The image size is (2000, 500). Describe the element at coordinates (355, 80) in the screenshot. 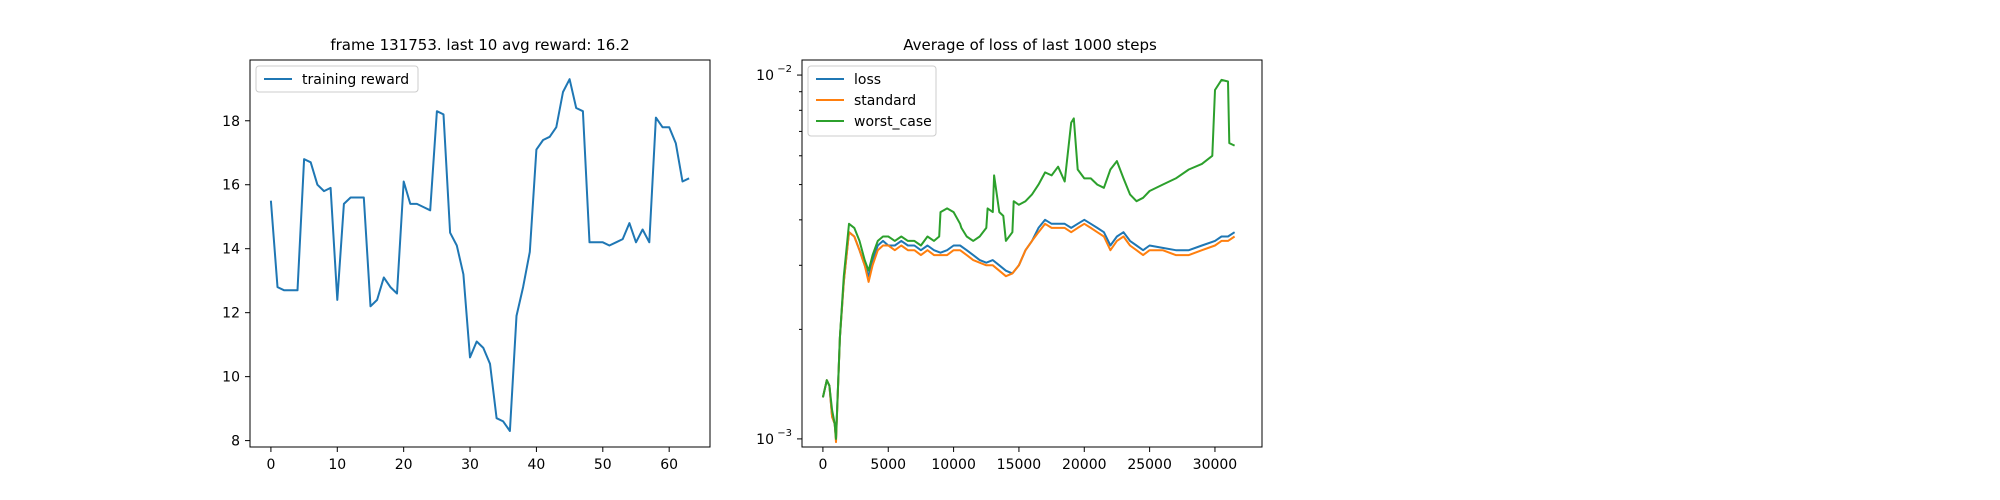

I see `reward-legend-label: training reward` at that location.